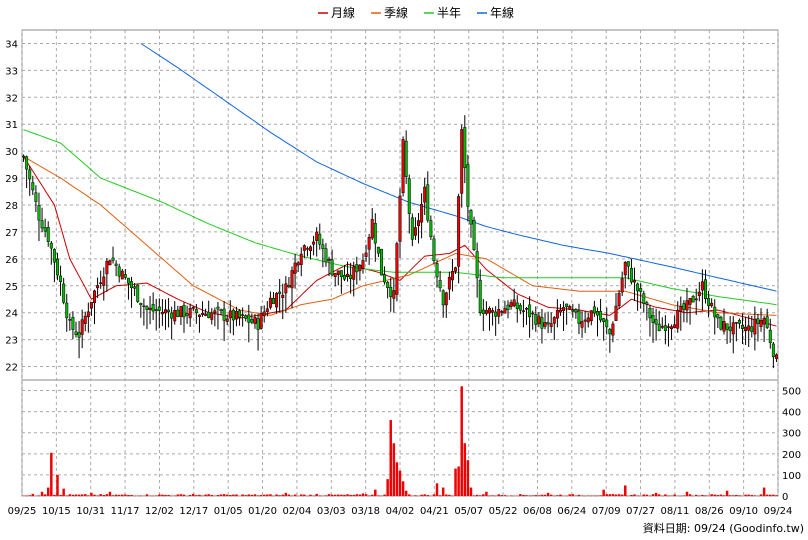  Describe the element at coordinates (11, 98) in the screenshot. I see `price-tick-label: 32` at that location.